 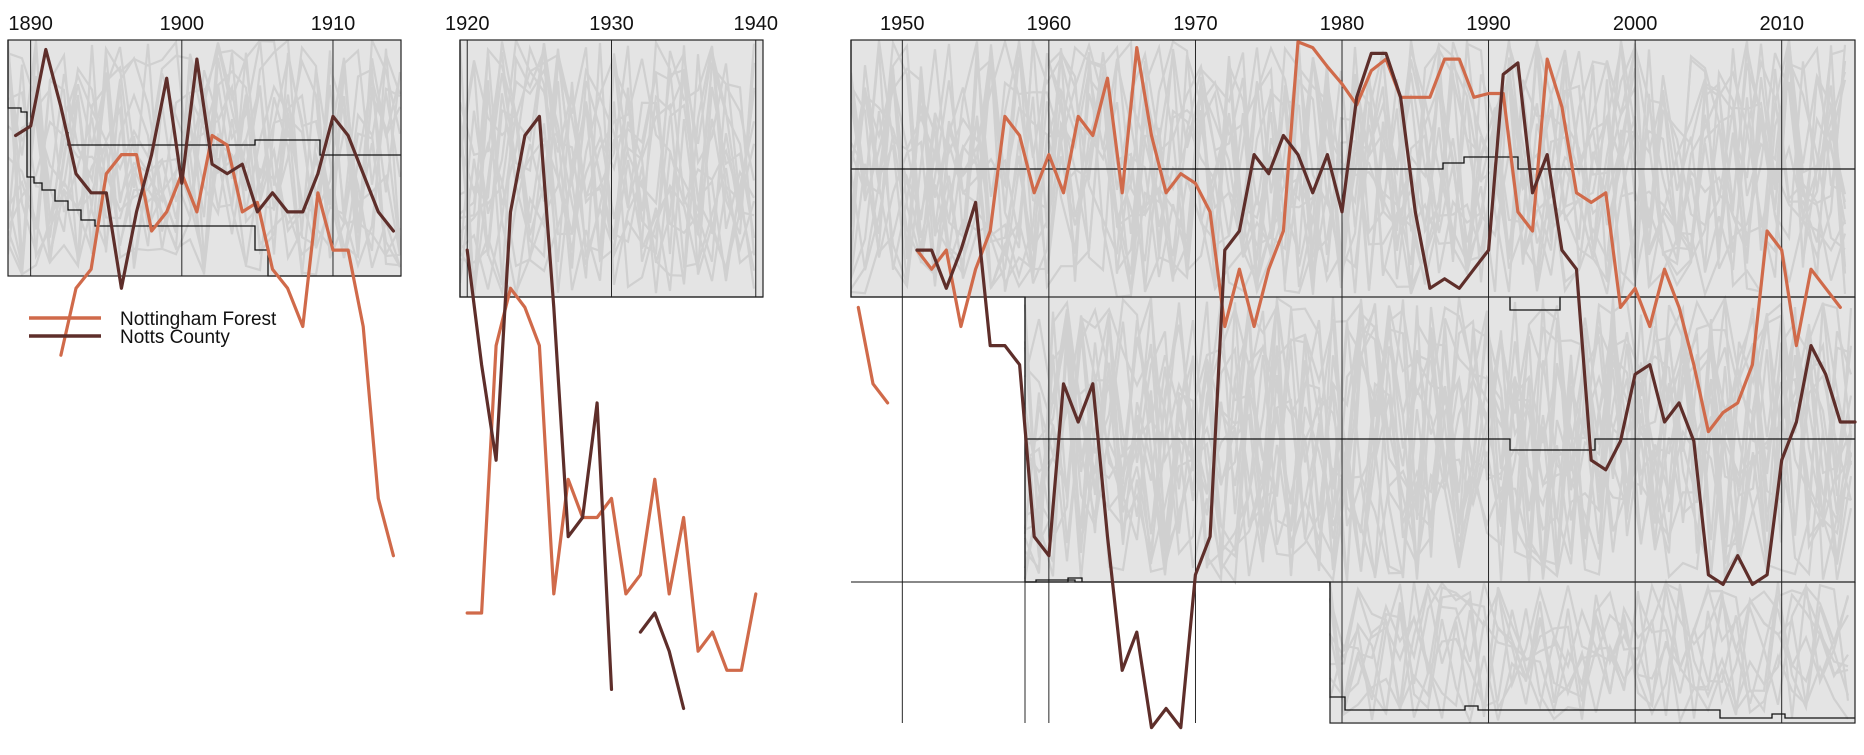 What do you see at coordinates (1049, 24) in the screenshot?
I see `x-tick-label: 1960` at bounding box center [1049, 24].